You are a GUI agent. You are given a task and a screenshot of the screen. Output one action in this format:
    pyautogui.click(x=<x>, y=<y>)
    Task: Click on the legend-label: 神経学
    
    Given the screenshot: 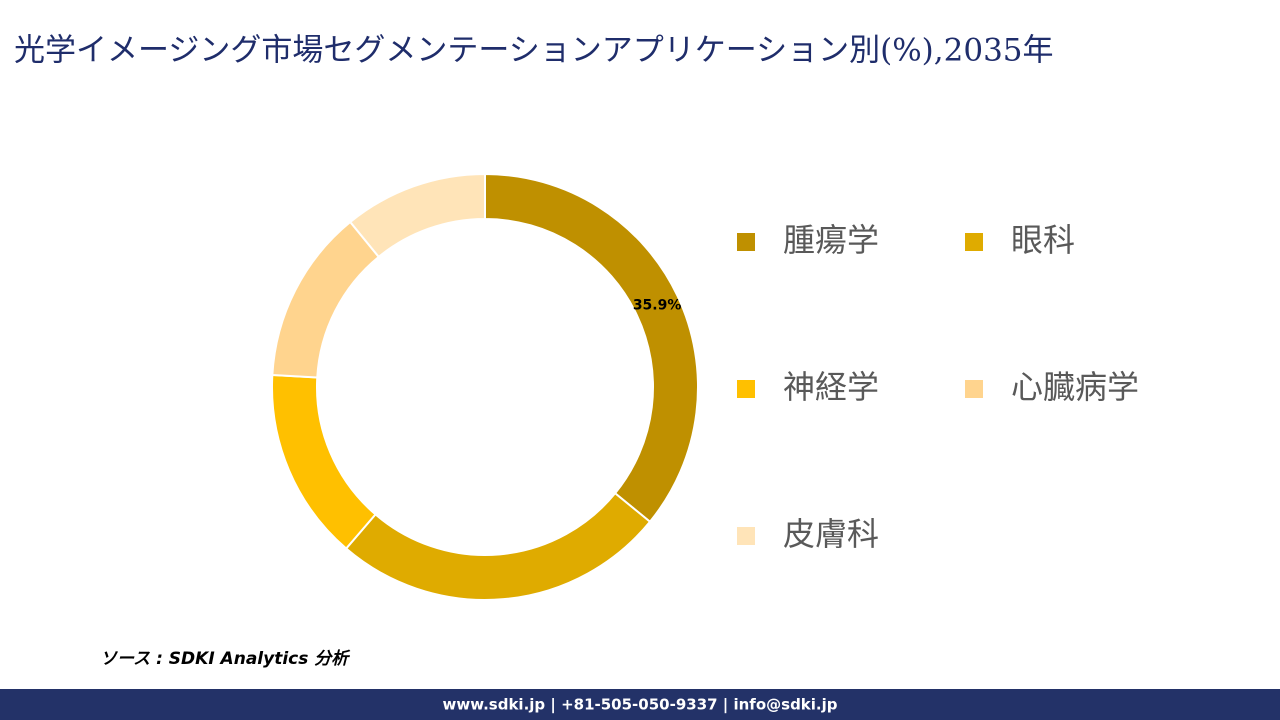 What is the action you would take?
    pyautogui.click(x=831, y=387)
    